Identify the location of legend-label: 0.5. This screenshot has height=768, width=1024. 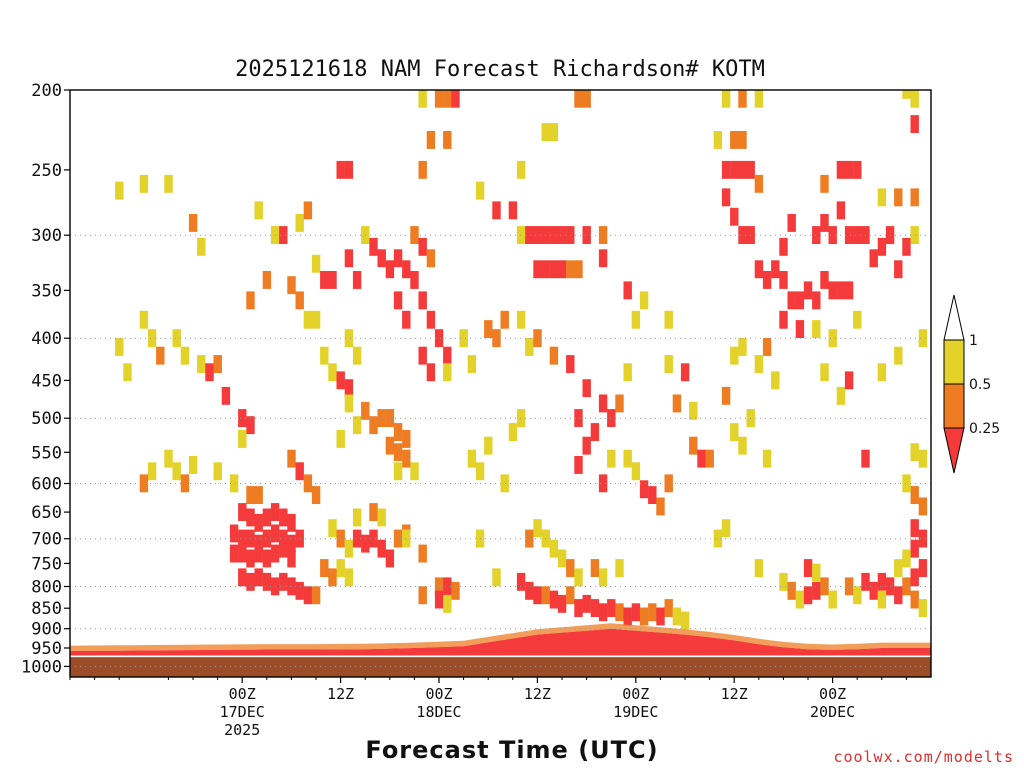
(980, 385).